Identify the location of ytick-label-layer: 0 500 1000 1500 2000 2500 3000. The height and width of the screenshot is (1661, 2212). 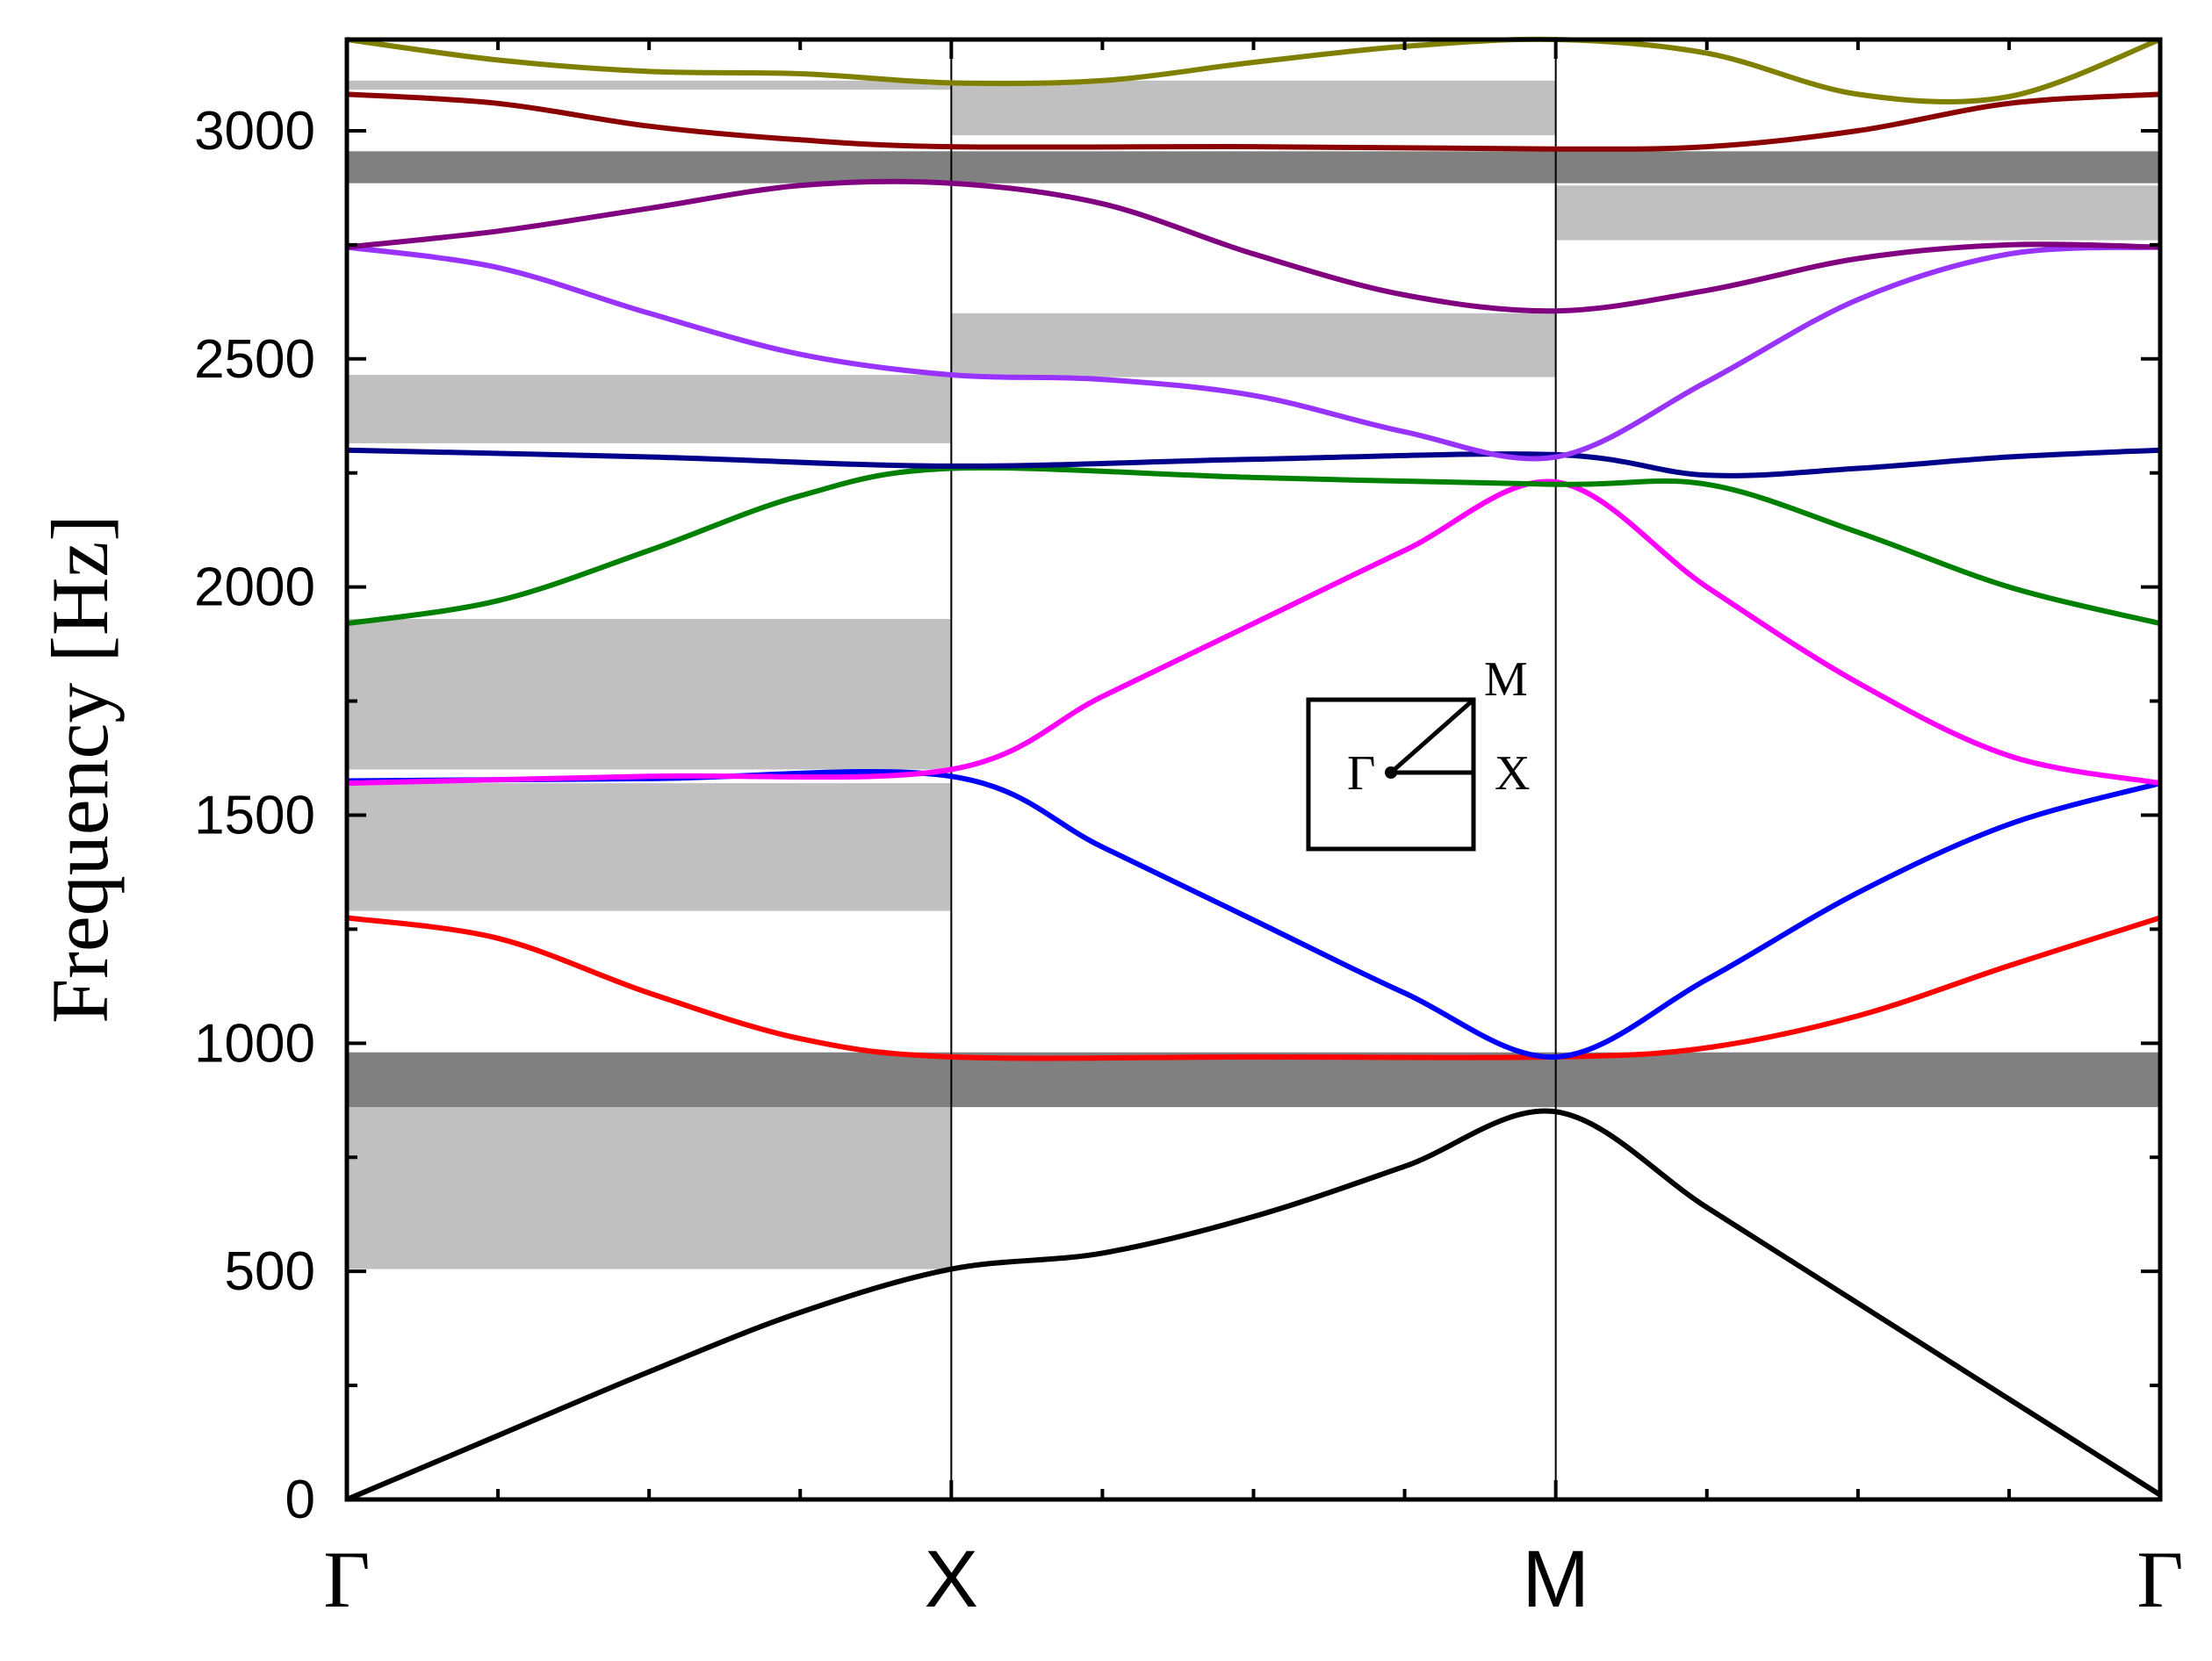
(254, 815).